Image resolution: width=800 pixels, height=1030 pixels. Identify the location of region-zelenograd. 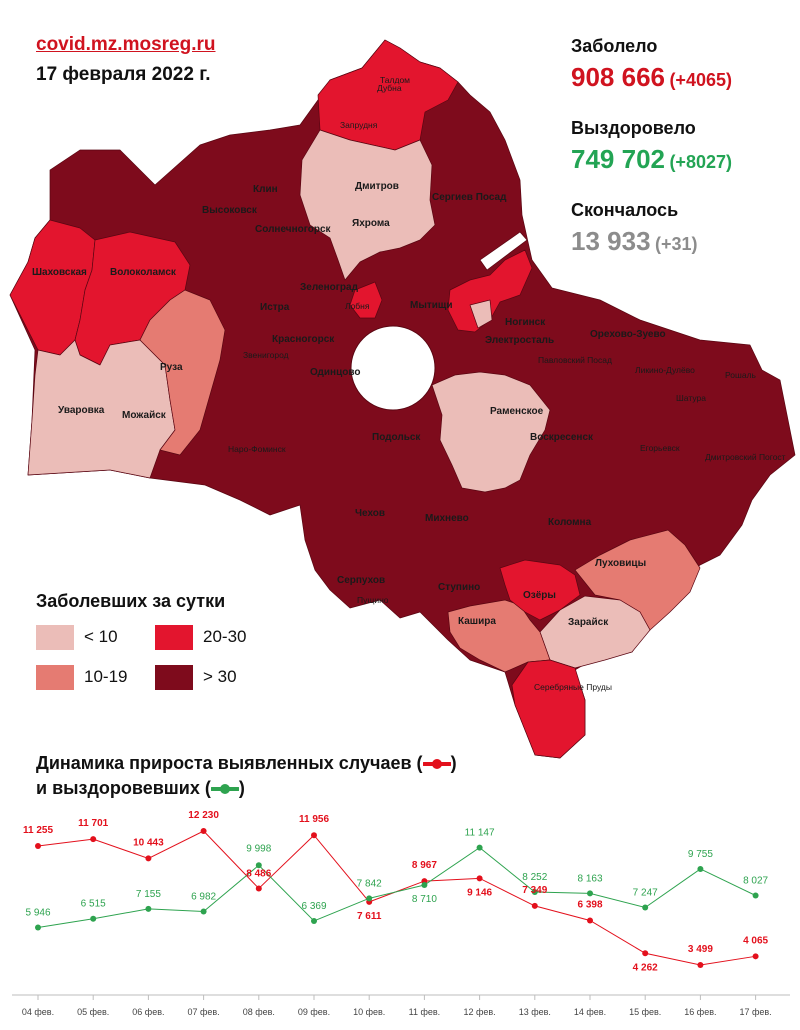
(366, 300).